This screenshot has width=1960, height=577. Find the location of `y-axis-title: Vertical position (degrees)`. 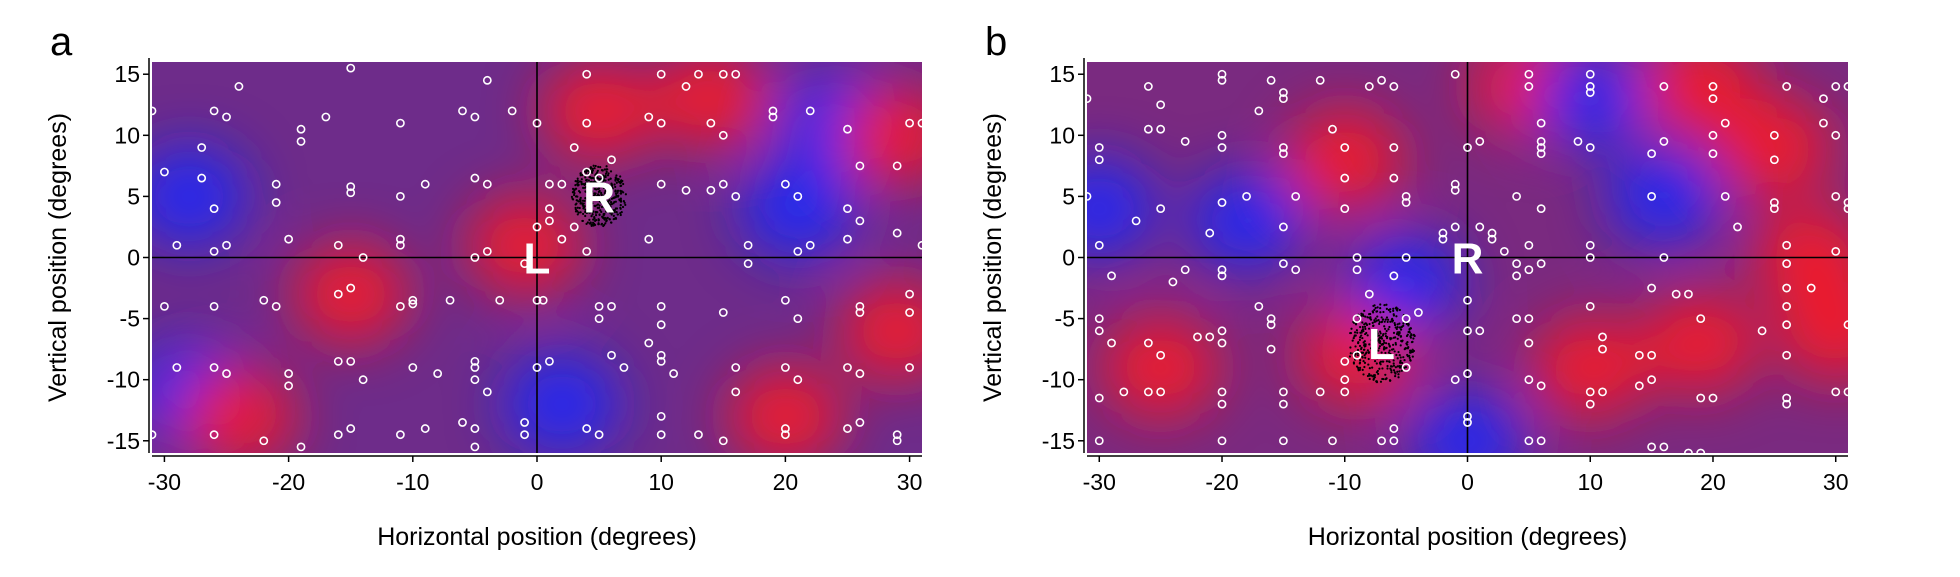

y-axis-title: Vertical position (degrees) is located at coordinates (993, 257).